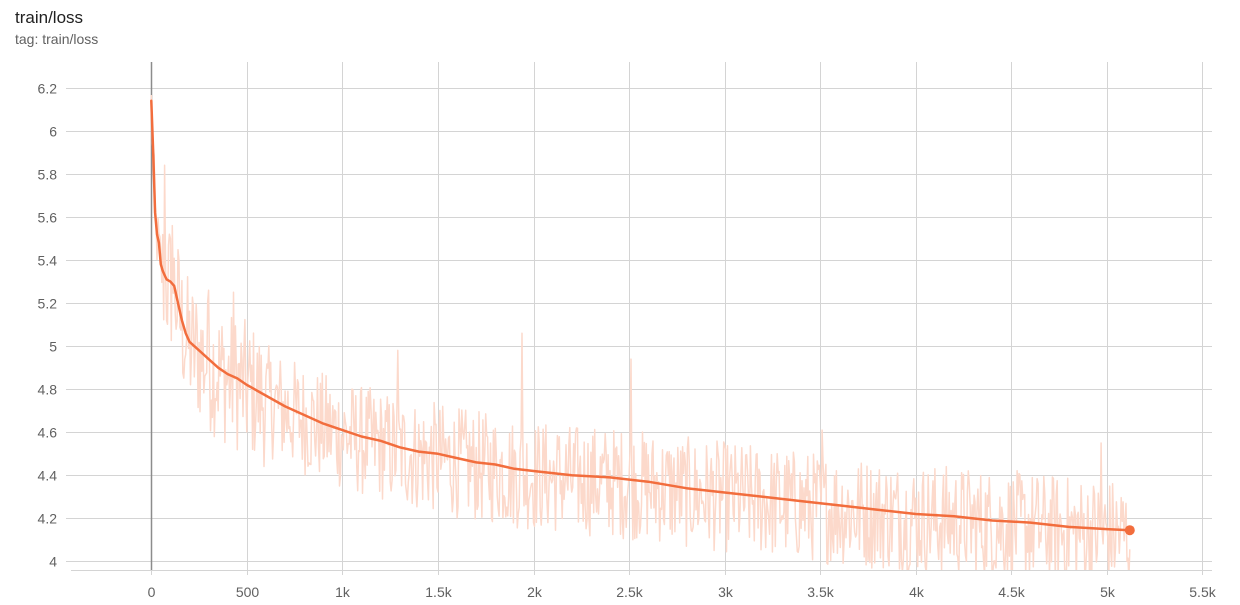 This screenshot has height=605, width=1240. What do you see at coordinates (682, 585) in the screenshot?
I see `x-axis-ticks: 0 500 1k 1.5k 2k 2.5k 3k 3.5k 4k 4.5k 5k 5.5k` at bounding box center [682, 585].